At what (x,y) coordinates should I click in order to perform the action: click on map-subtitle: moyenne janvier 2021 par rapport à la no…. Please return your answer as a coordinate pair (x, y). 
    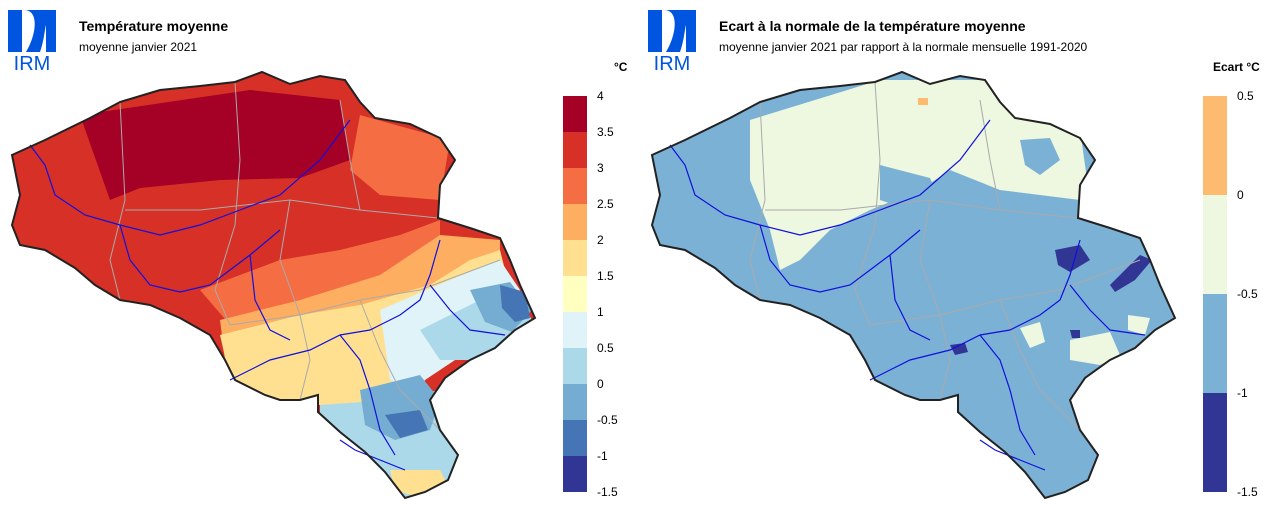
    Looking at the image, I should click on (903, 47).